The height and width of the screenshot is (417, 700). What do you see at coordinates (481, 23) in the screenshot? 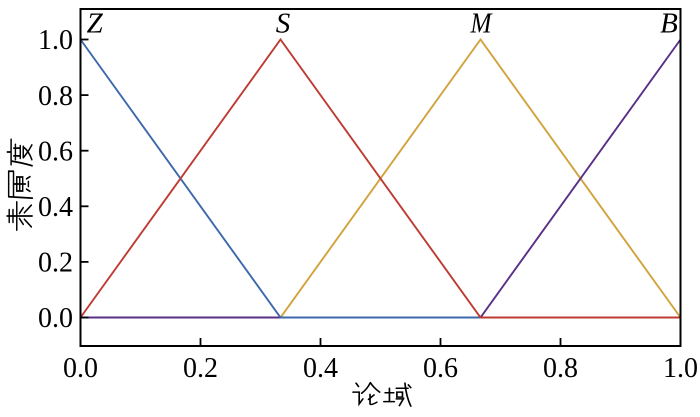
I see `svg-text: M` at bounding box center [481, 23].